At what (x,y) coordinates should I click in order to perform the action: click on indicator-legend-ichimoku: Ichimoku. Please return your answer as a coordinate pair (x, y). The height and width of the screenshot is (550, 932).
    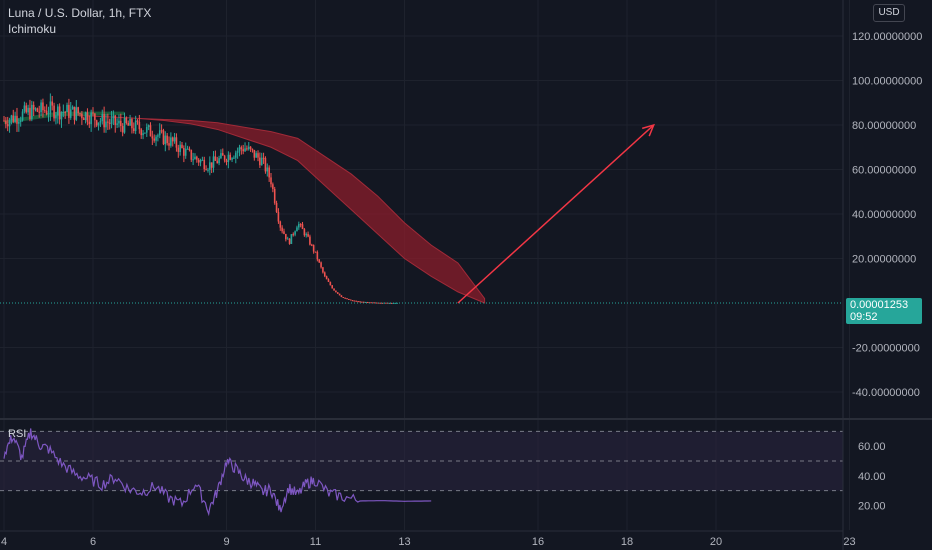
    Looking at the image, I should click on (32, 29).